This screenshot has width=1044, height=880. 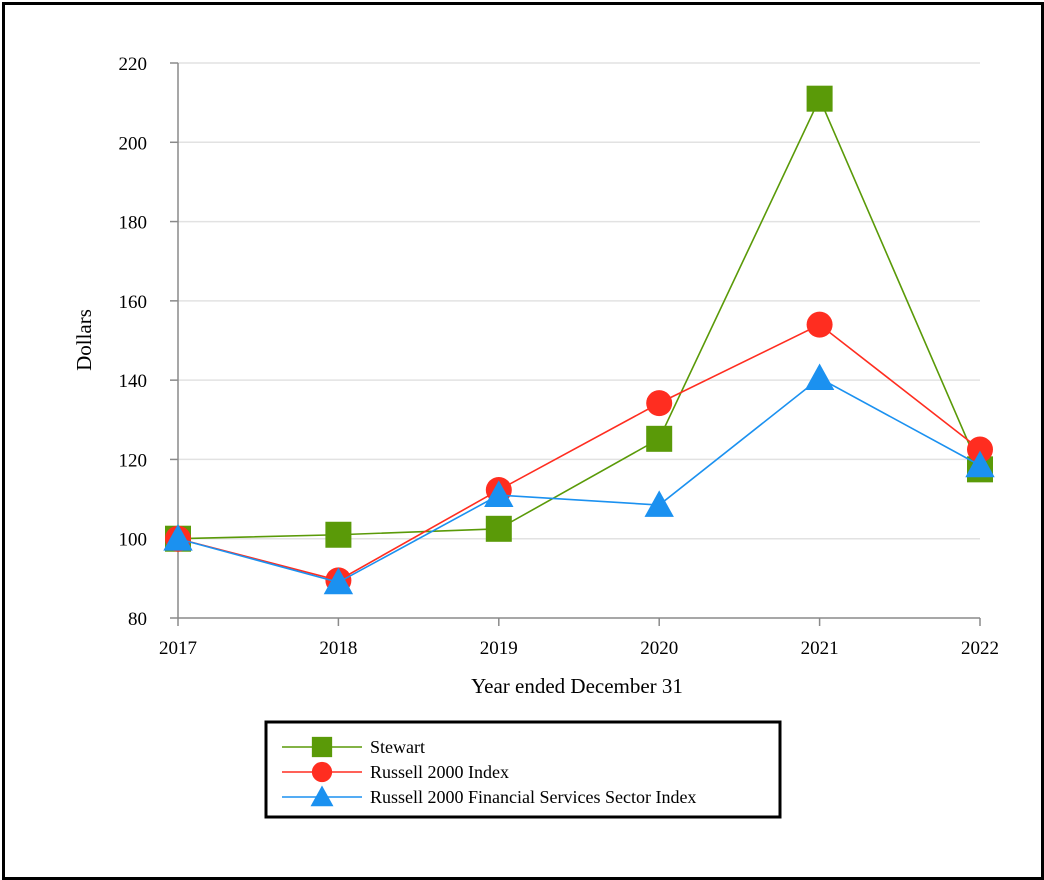 What do you see at coordinates (133, 223) in the screenshot?
I see `y-tick-label: 180` at bounding box center [133, 223].